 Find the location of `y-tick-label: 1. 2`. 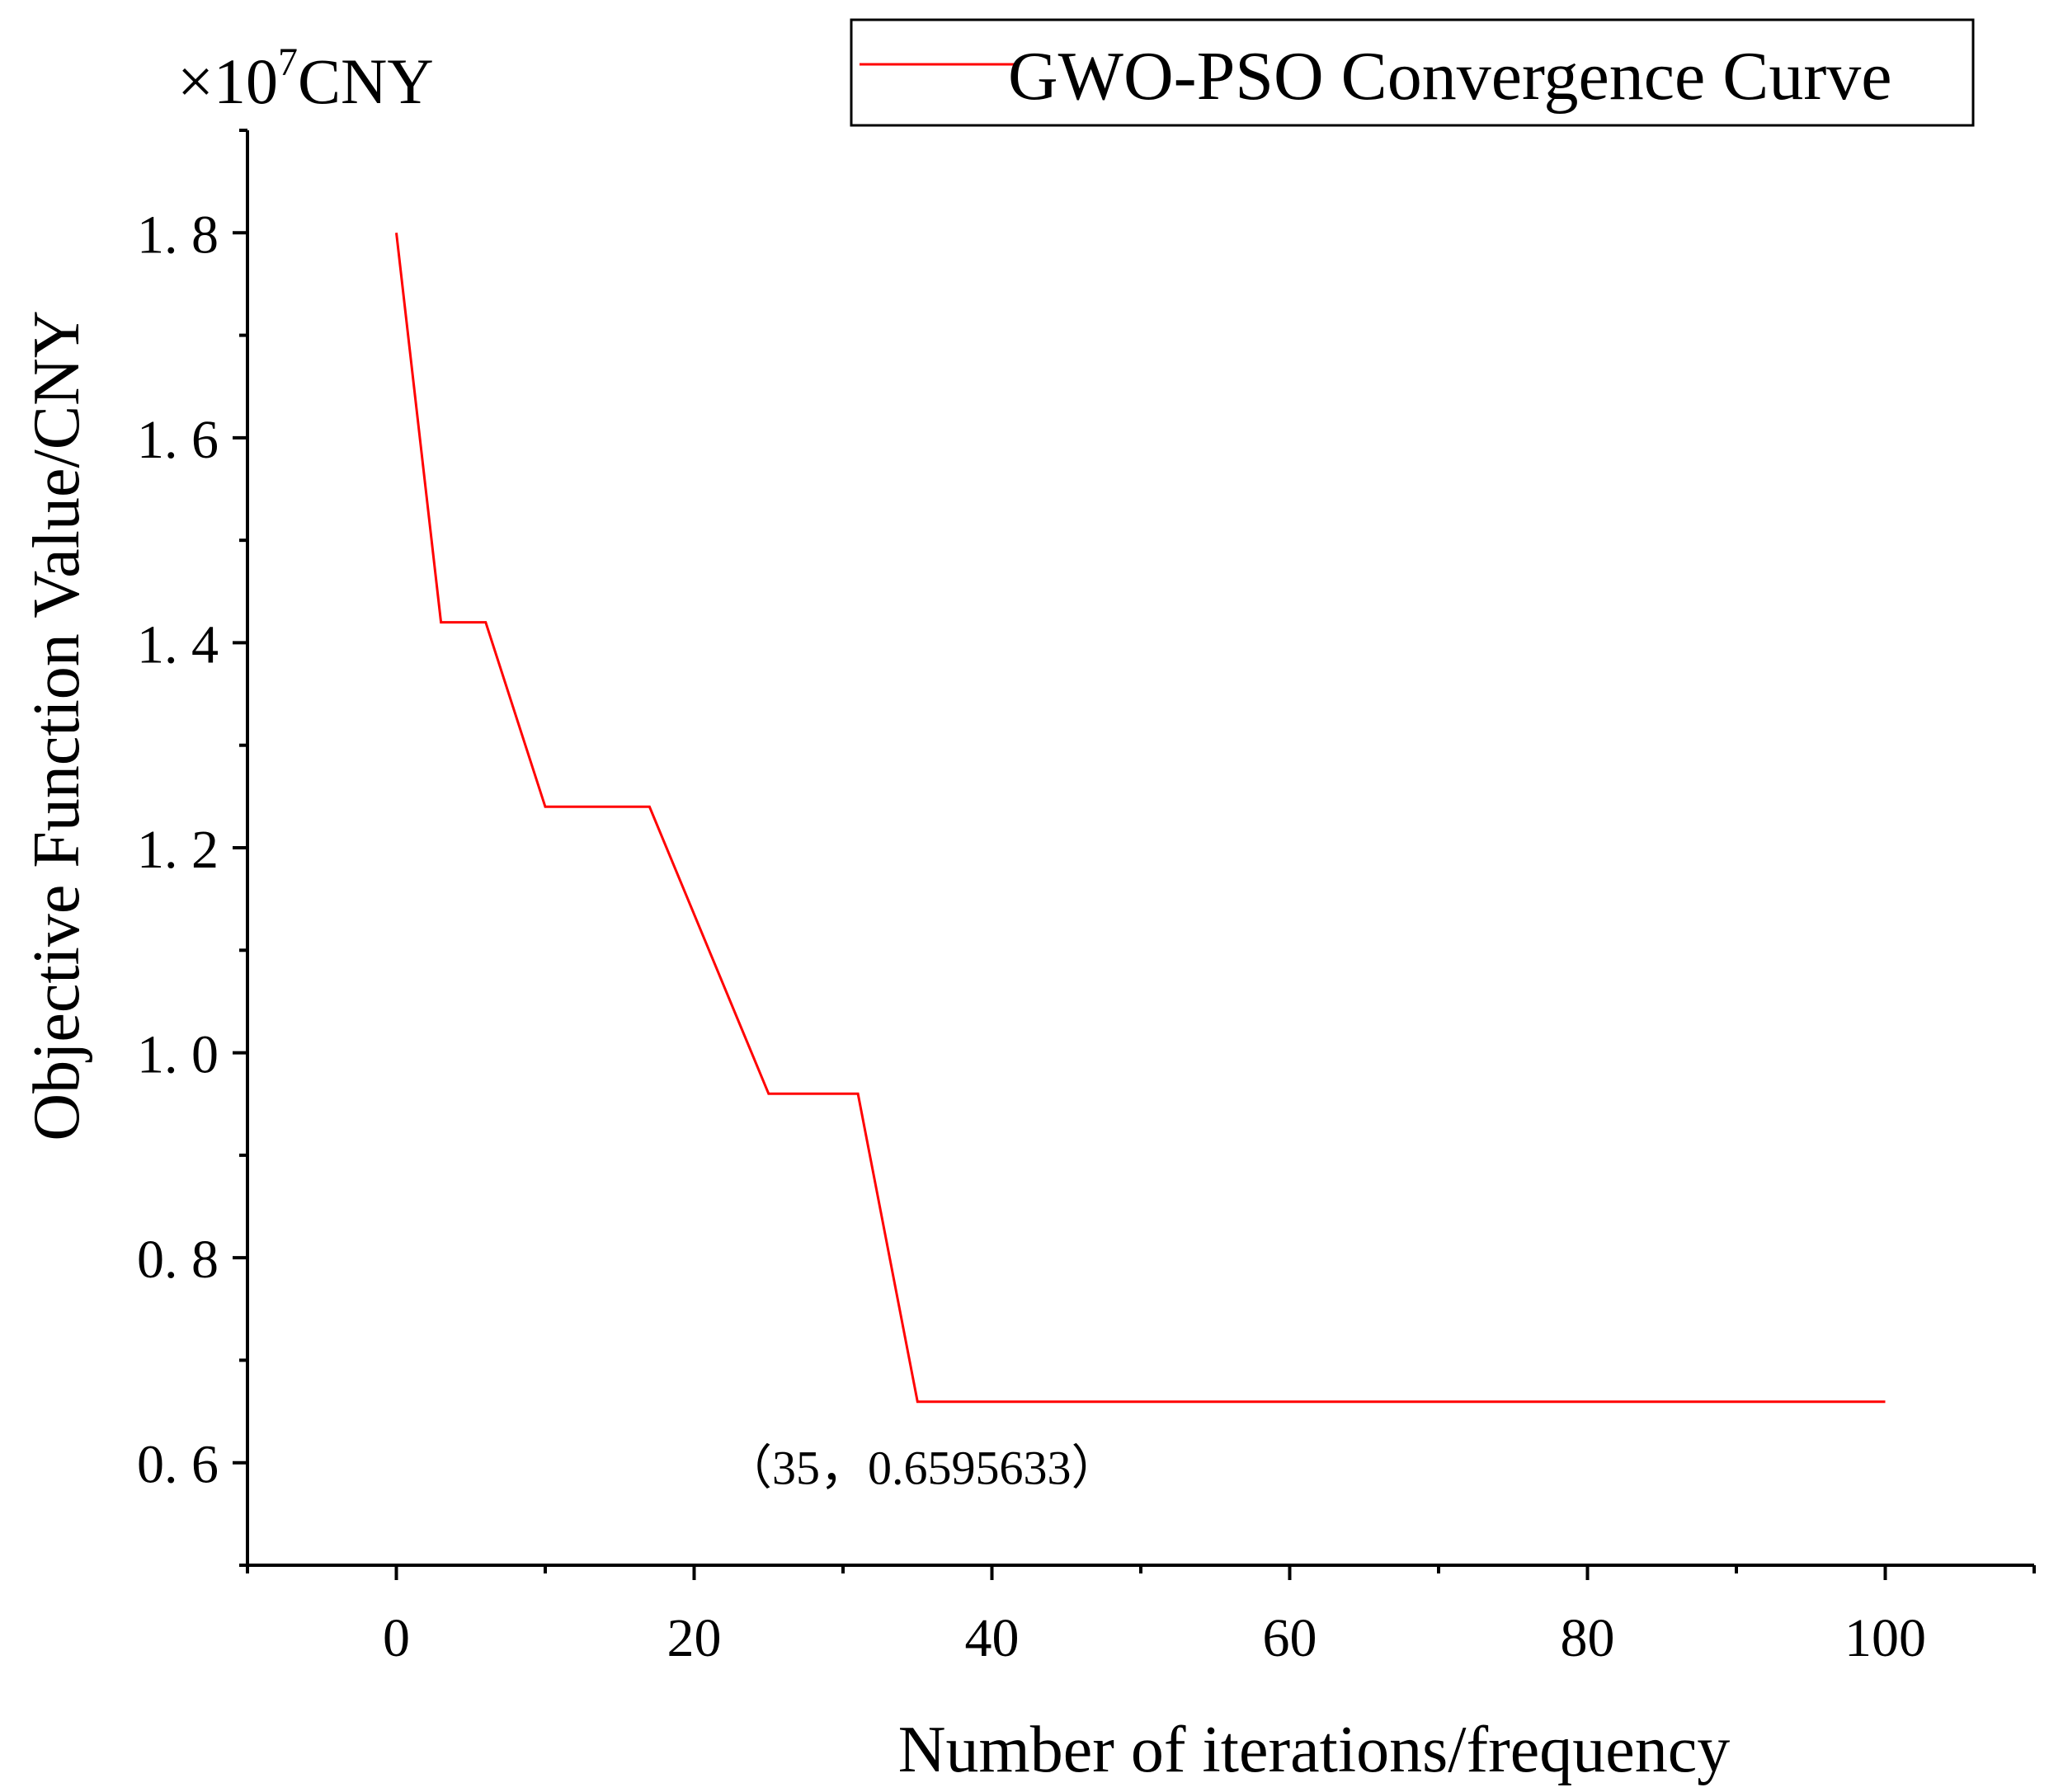

y-tick-label: 1. 2 is located at coordinates (178, 850).